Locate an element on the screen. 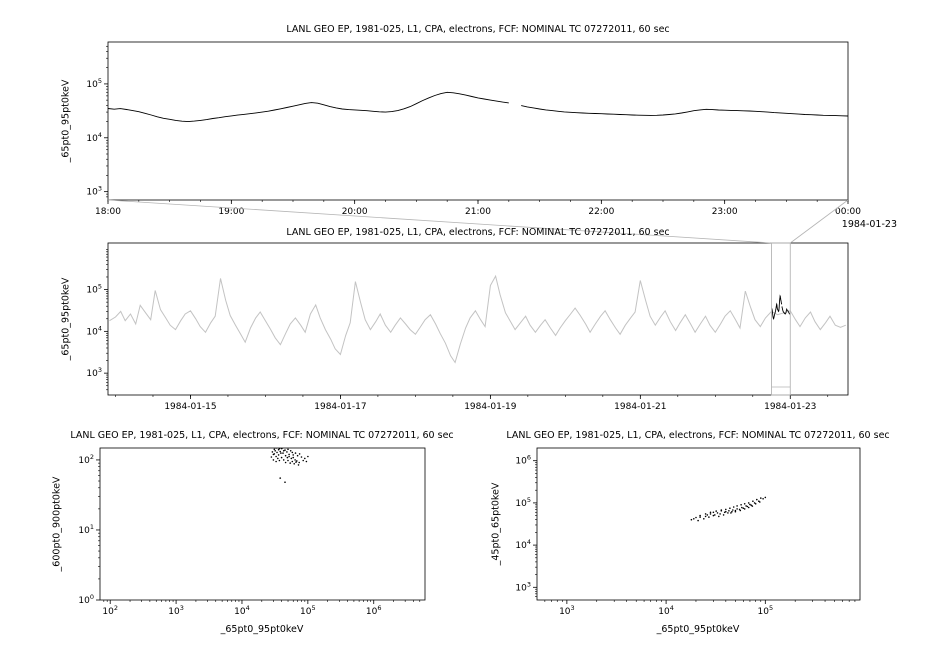 The image size is (926, 647). scatter-600-900-vs-65-95-plot-frame is located at coordinates (262, 524).